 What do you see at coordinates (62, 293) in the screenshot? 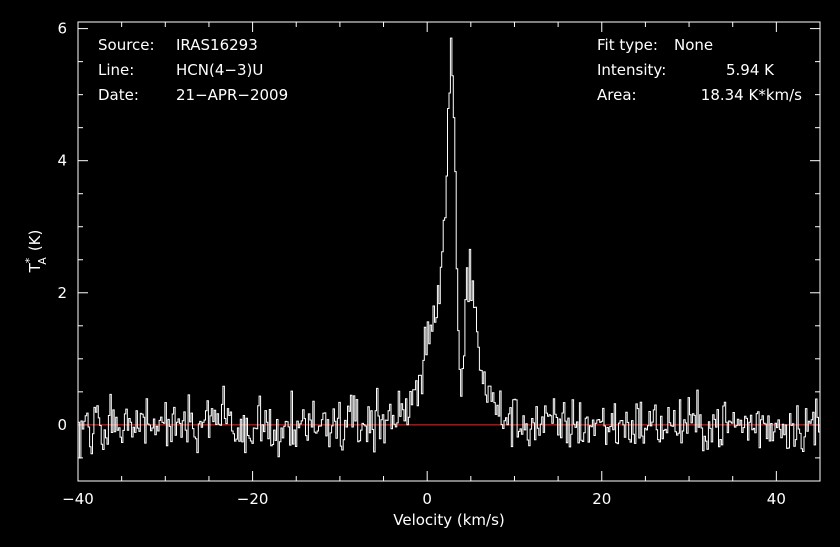
I see `y-tick-label: 2` at bounding box center [62, 293].